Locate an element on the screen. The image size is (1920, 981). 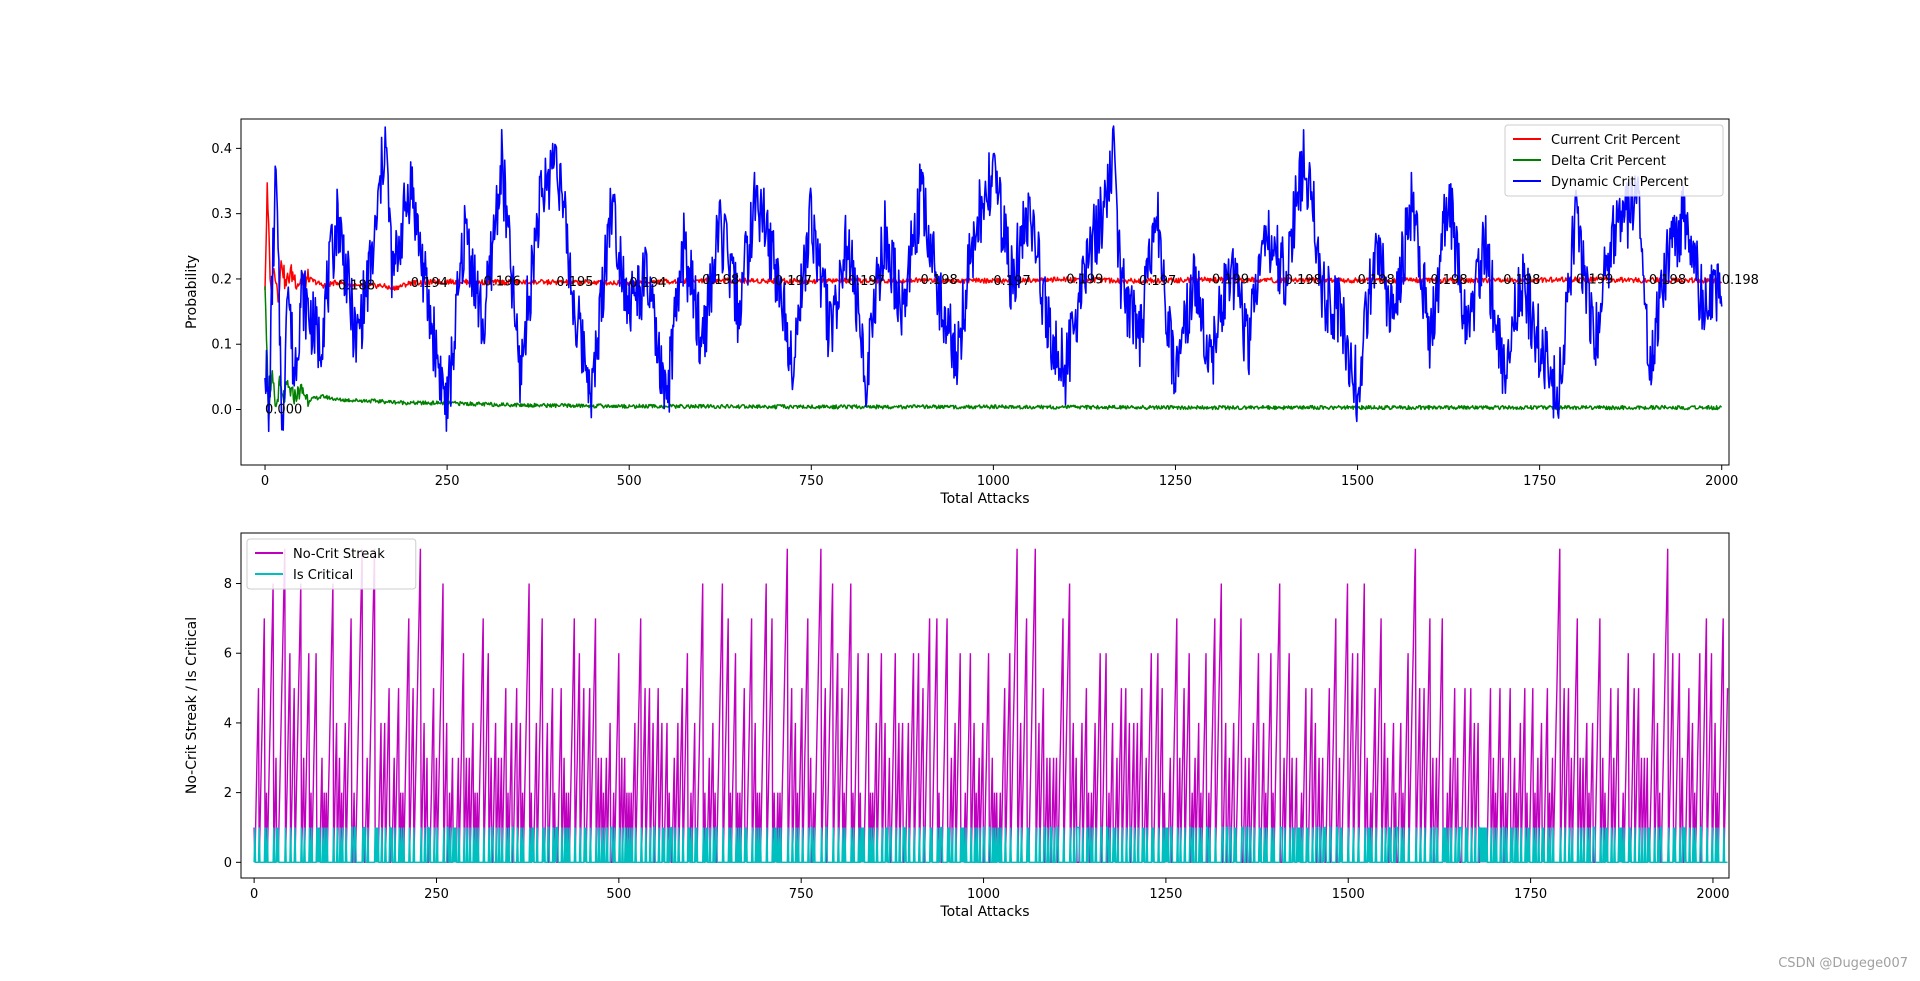
legend: No-Crit Streak Is Critical is located at coordinates (331, 564).